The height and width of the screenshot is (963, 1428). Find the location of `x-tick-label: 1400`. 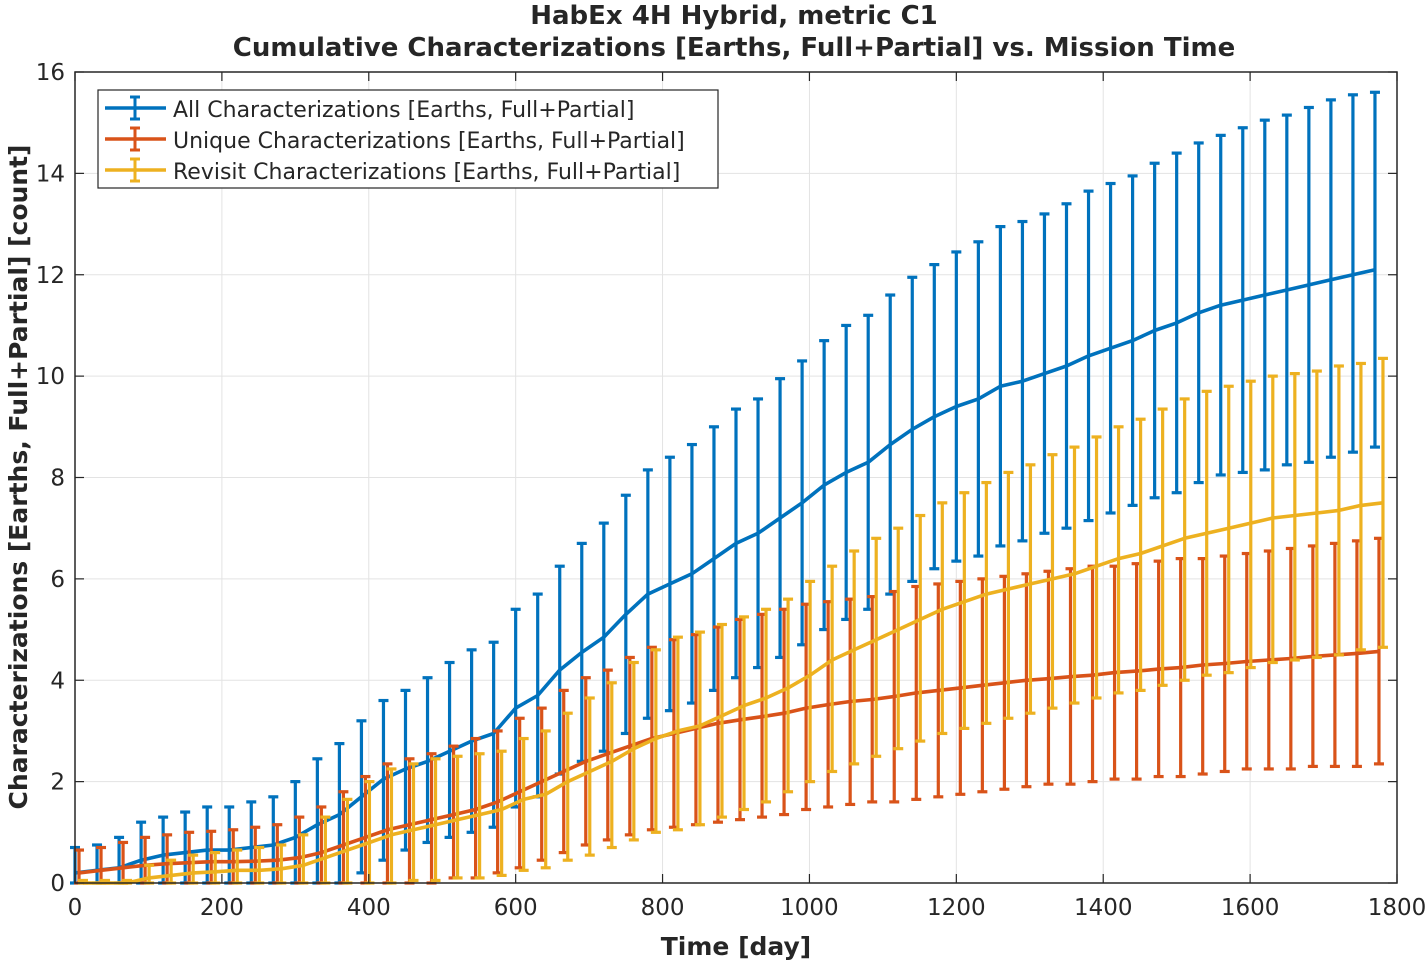

x-tick-label: 1400 is located at coordinates (1103, 908).